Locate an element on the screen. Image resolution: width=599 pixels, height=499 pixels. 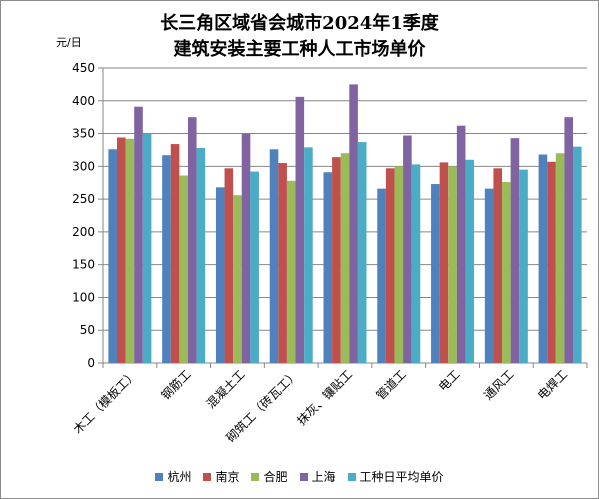
legend-item: 合肥 is located at coordinates (269, 476).